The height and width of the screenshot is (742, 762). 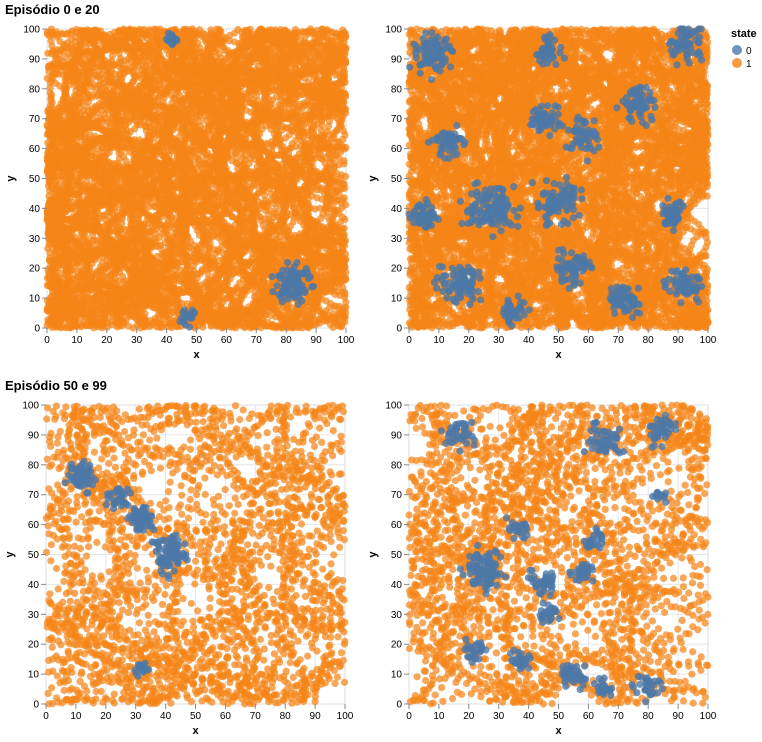 What do you see at coordinates (749, 51) in the screenshot?
I see `legend-label-0: 0` at bounding box center [749, 51].